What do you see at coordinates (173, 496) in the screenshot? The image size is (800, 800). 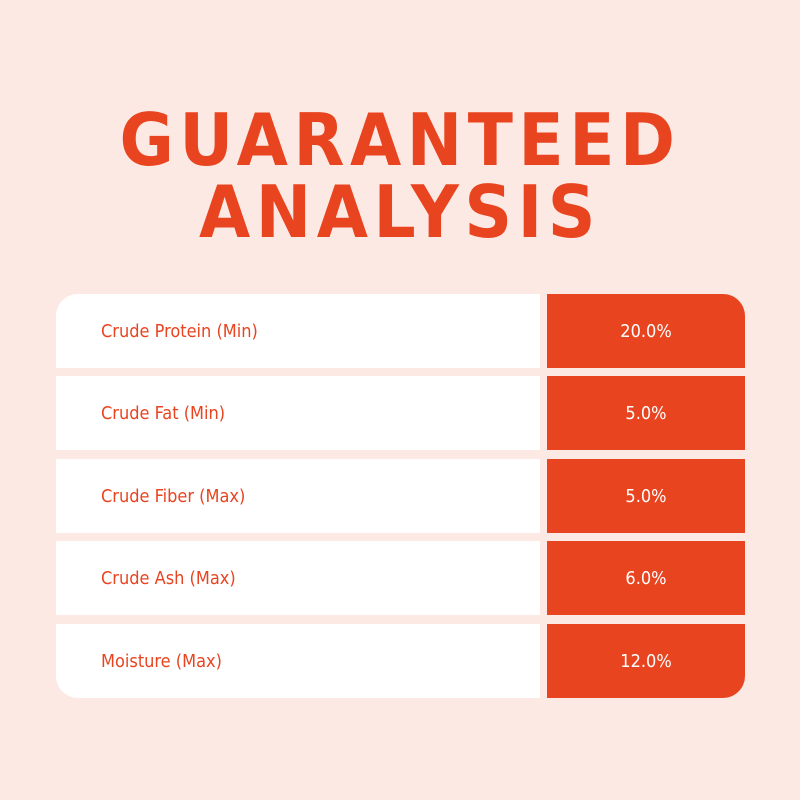 I see `nutrient-label: Crude Fiber (Max)` at bounding box center [173, 496].